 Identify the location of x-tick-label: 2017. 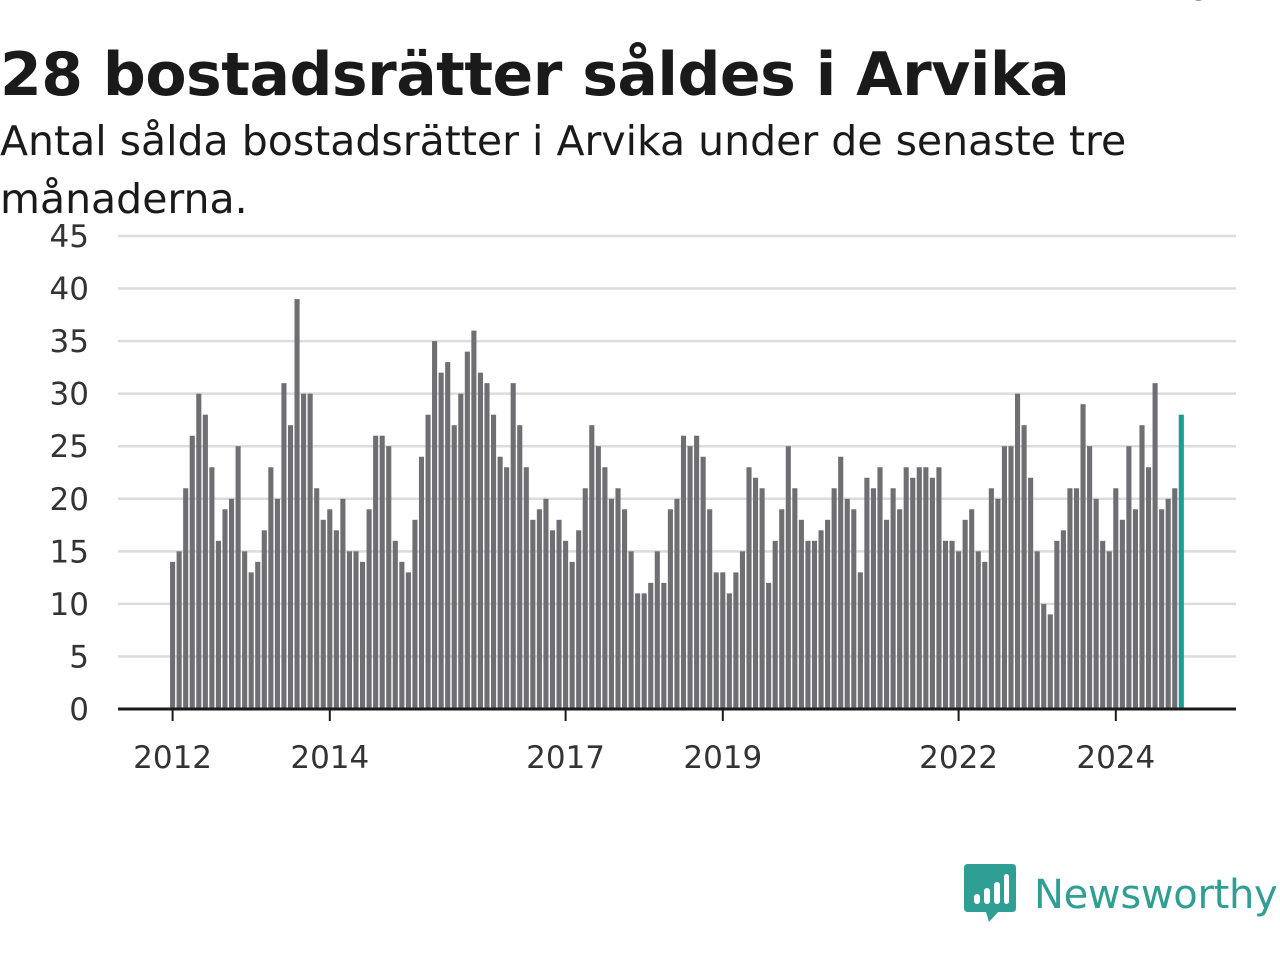
(565, 758).